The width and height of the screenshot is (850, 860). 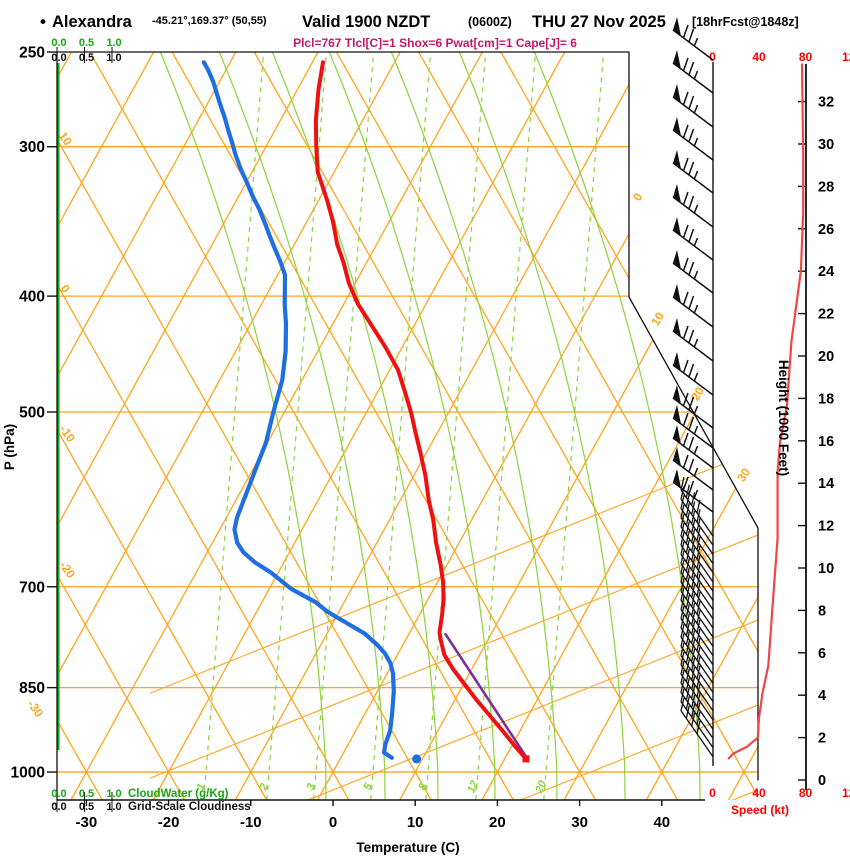 What do you see at coordinates (766, 411) in the screenshot?
I see `wind-speed-profile` at bounding box center [766, 411].